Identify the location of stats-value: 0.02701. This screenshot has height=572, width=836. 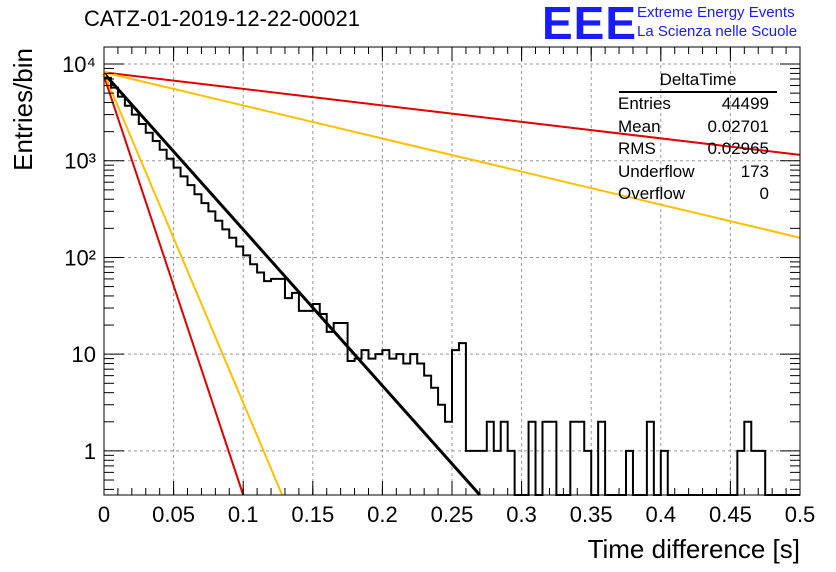
(738, 126).